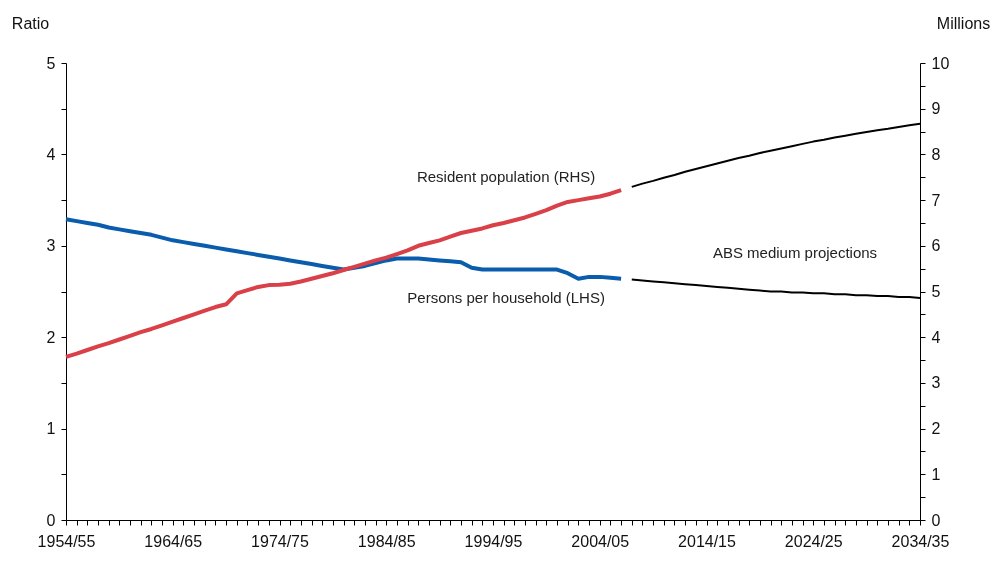 This screenshot has width=1001, height=565. I want to click on y-tick-label: 3, so click(51, 246).